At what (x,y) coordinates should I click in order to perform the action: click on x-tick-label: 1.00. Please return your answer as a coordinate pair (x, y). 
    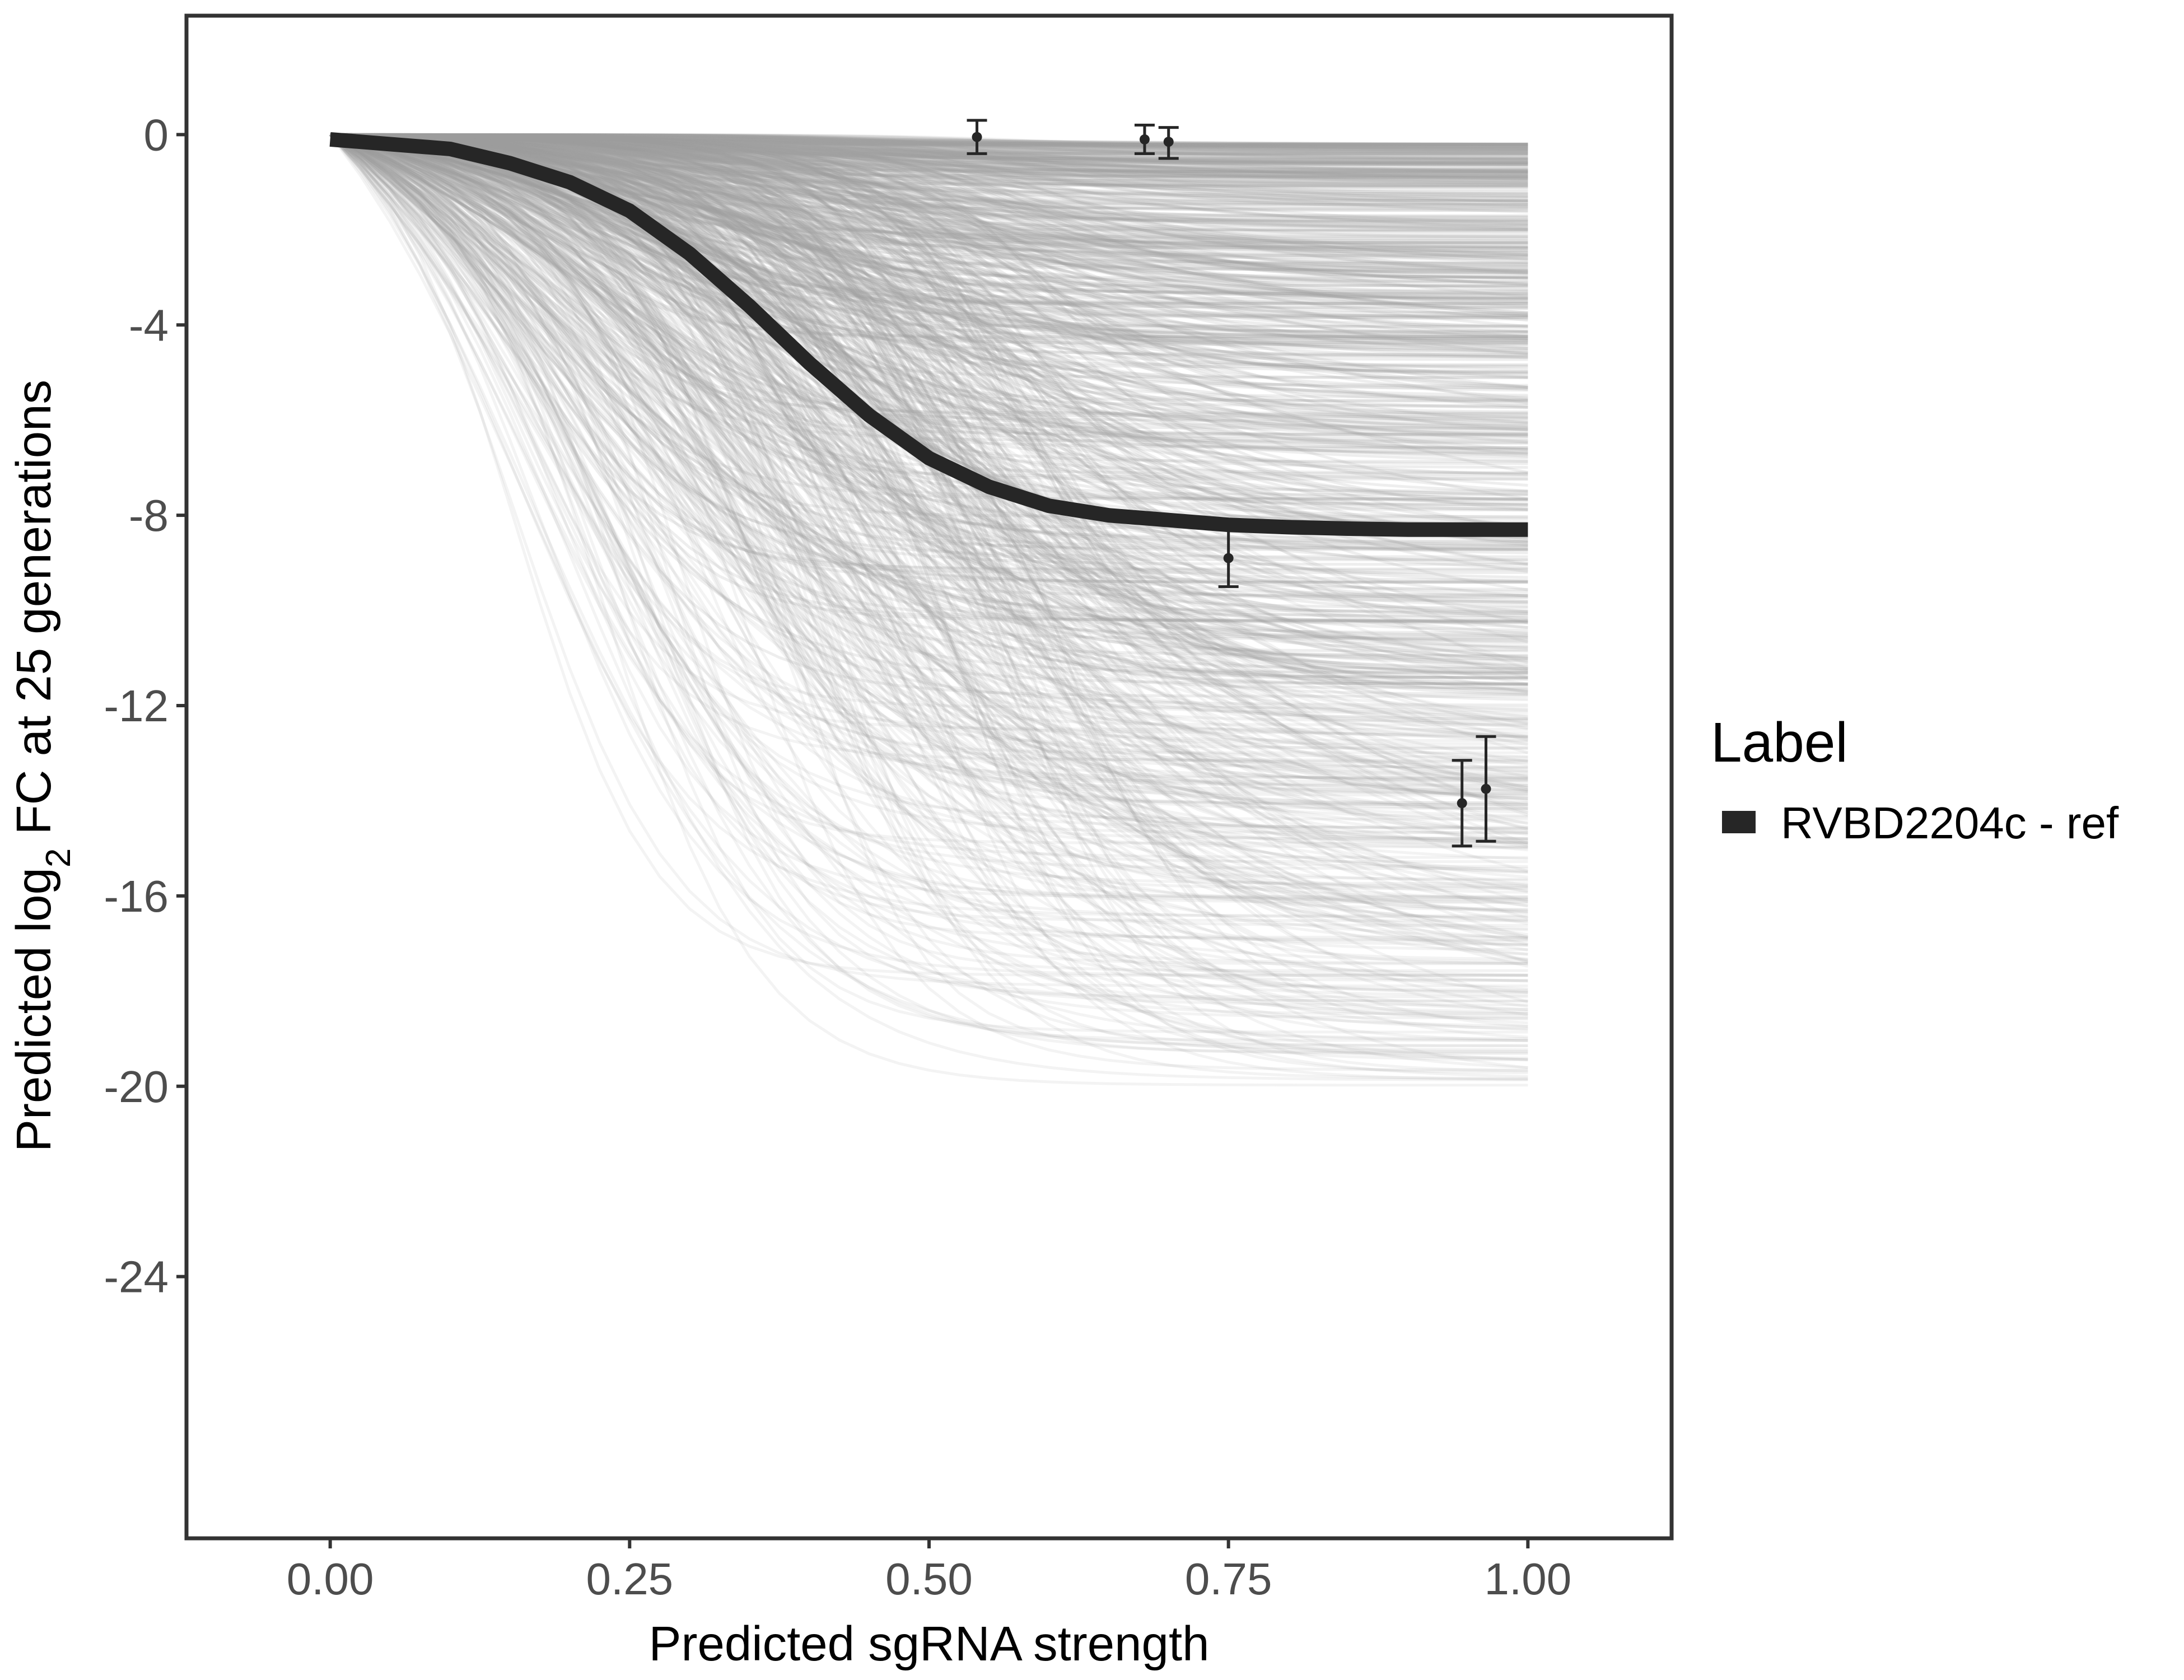
    Looking at the image, I should click on (1529, 1579).